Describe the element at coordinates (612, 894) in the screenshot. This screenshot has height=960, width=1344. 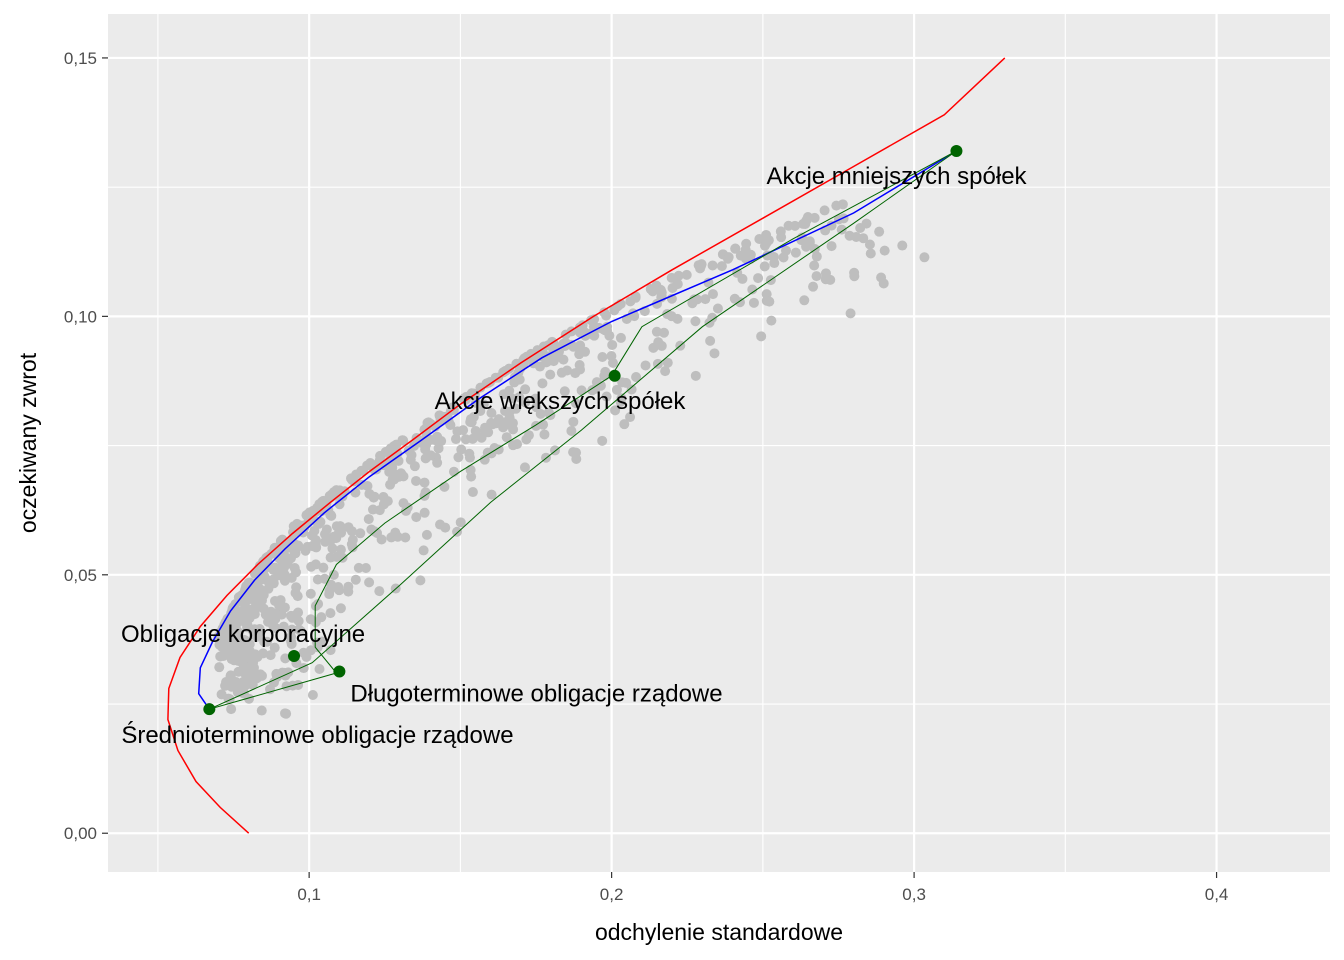
I see `x-tick-label: 0,2` at that location.